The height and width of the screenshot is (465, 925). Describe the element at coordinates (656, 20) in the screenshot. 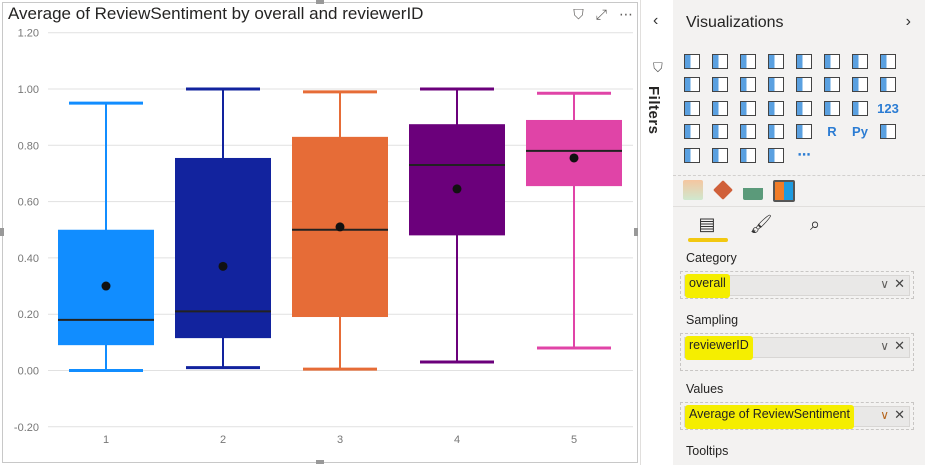

I see `collapse-filters-icon: ‹` at that location.